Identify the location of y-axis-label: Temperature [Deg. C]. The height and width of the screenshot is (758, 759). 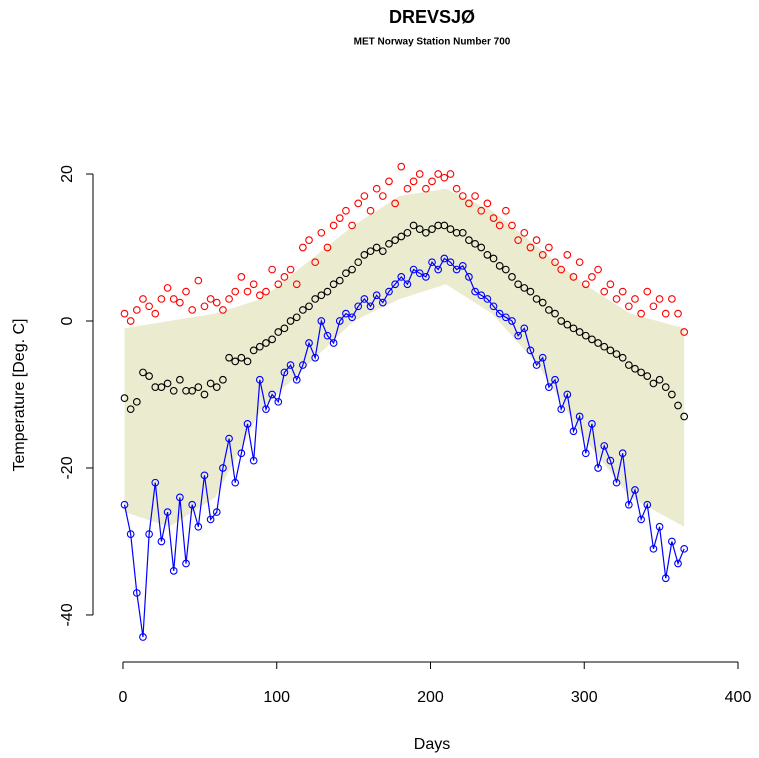
(19, 395).